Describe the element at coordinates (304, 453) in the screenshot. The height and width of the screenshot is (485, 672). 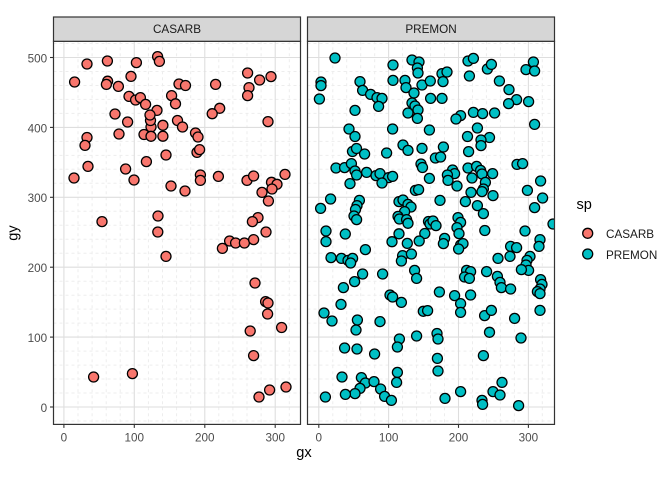
I see `svg-text: gx` at that location.